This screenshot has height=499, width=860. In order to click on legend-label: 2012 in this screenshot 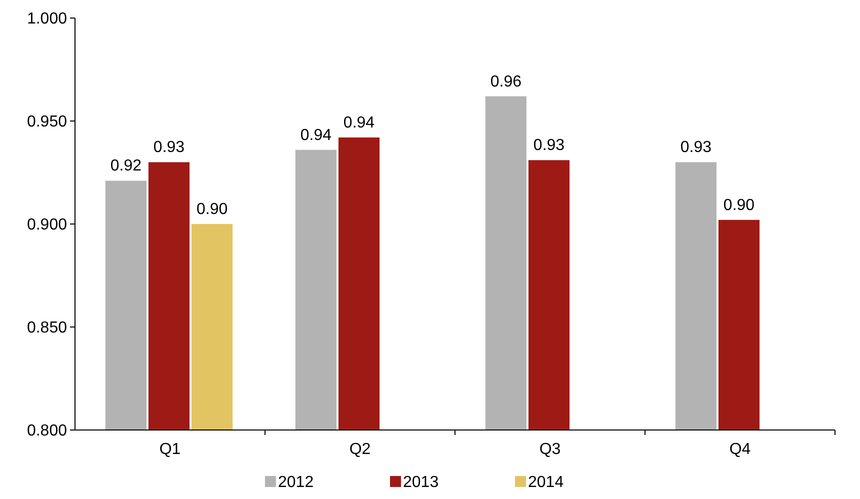, I will do `click(296, 482)`.